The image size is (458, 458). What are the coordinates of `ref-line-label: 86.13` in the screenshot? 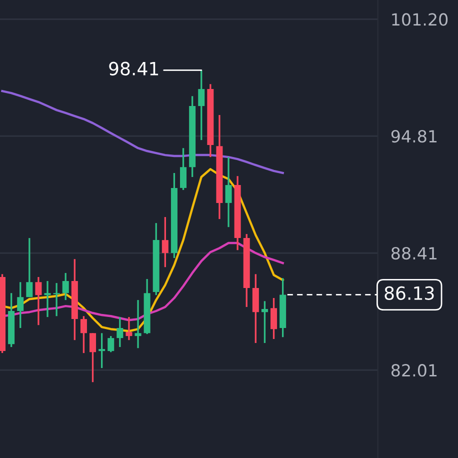 It's located at (409, 293).